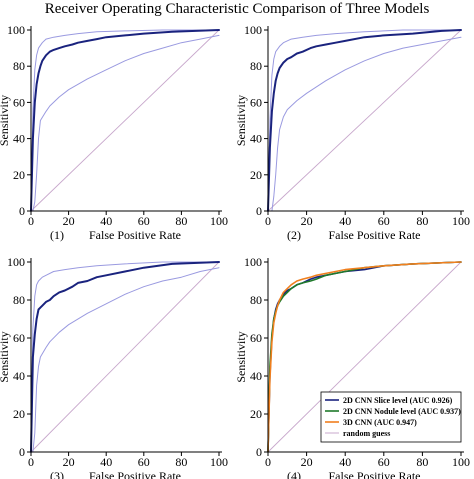 Image resolution: width=474 pixels, height=479 pixels. Describe the element at coordinates (461, 462) in the screenshot. I see `panel-4-x-tick-label: 100` at that location.